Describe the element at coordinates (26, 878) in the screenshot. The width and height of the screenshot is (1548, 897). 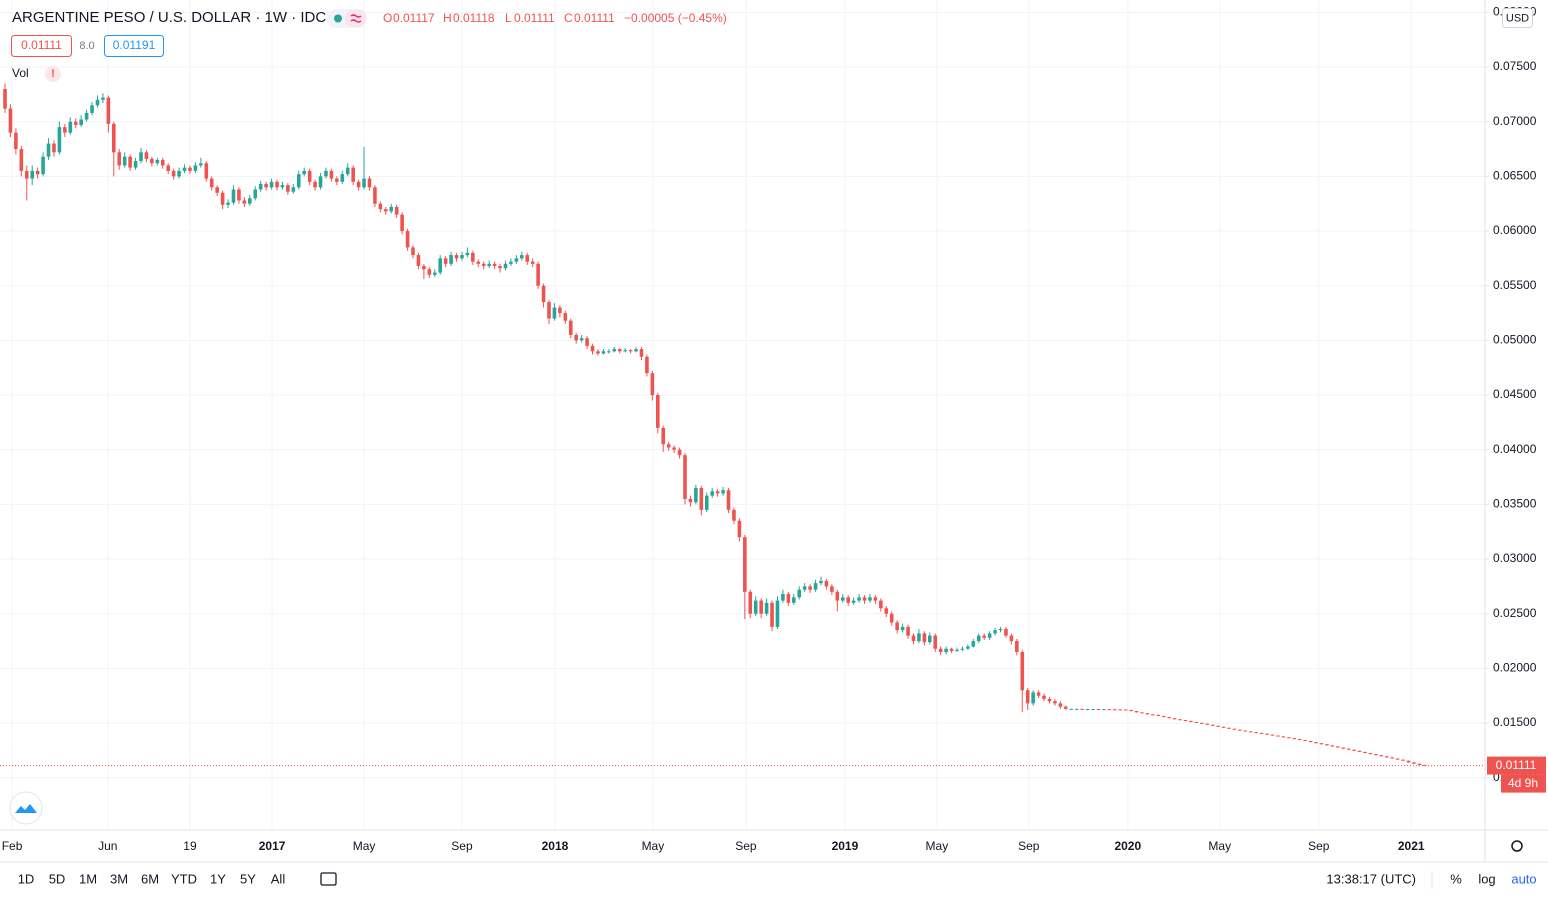
I see `timeframe-button: 1D` at that location.